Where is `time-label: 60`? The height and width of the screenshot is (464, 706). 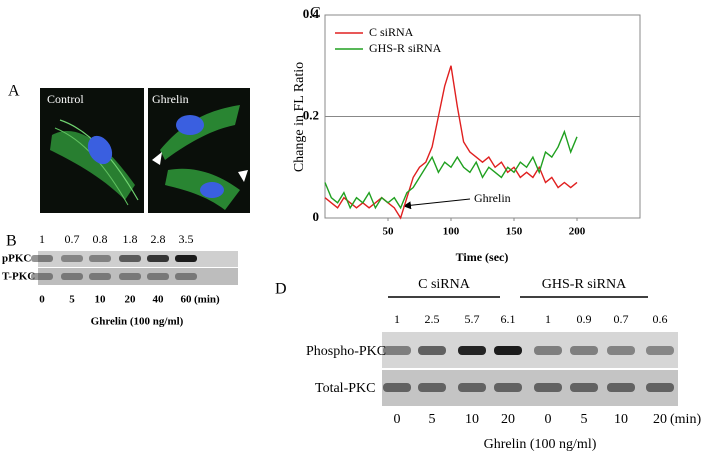
time-label: 60 is located at coordinates (187, 300).